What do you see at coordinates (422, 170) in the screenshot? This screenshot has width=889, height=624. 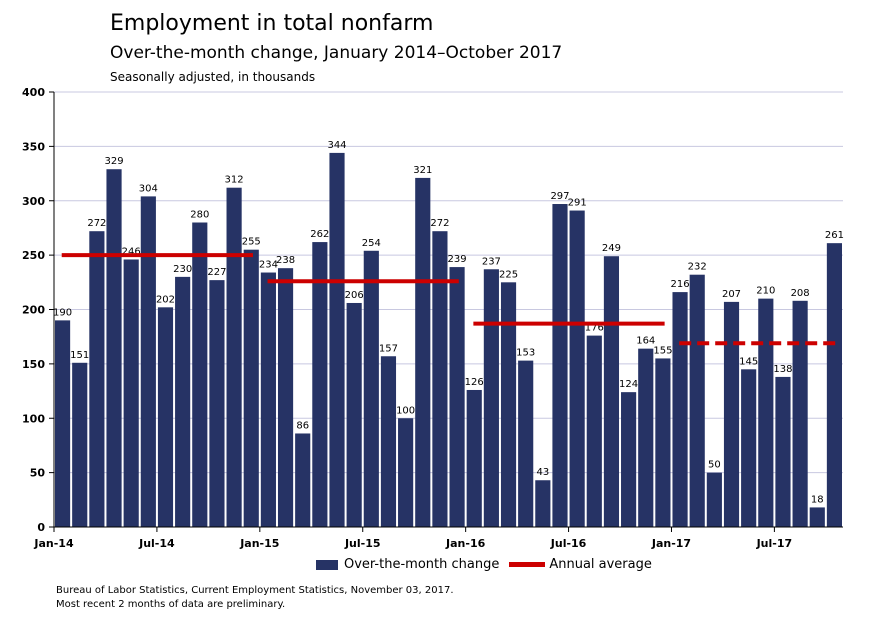 I see `bar-value-label: 321` at bounding box center [422, 170].